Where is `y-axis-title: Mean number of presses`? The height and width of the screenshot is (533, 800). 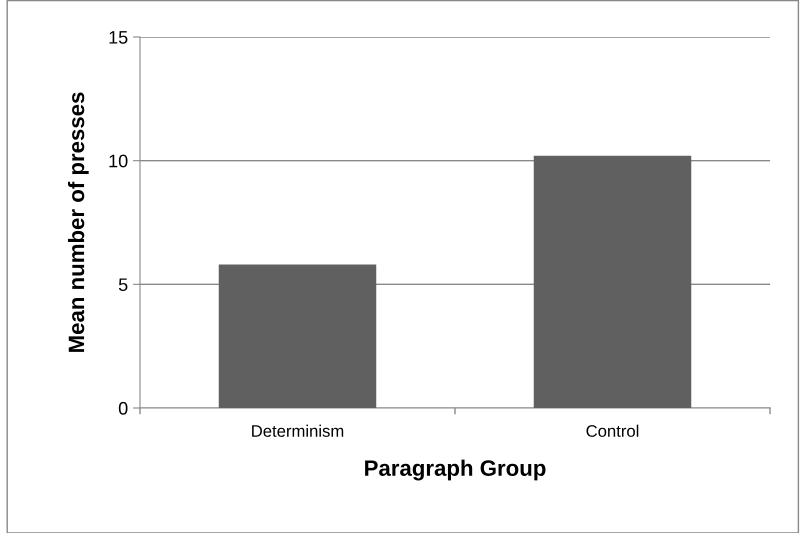
y-axis-title: Mean number of presses is located at coordinates (78, 222).